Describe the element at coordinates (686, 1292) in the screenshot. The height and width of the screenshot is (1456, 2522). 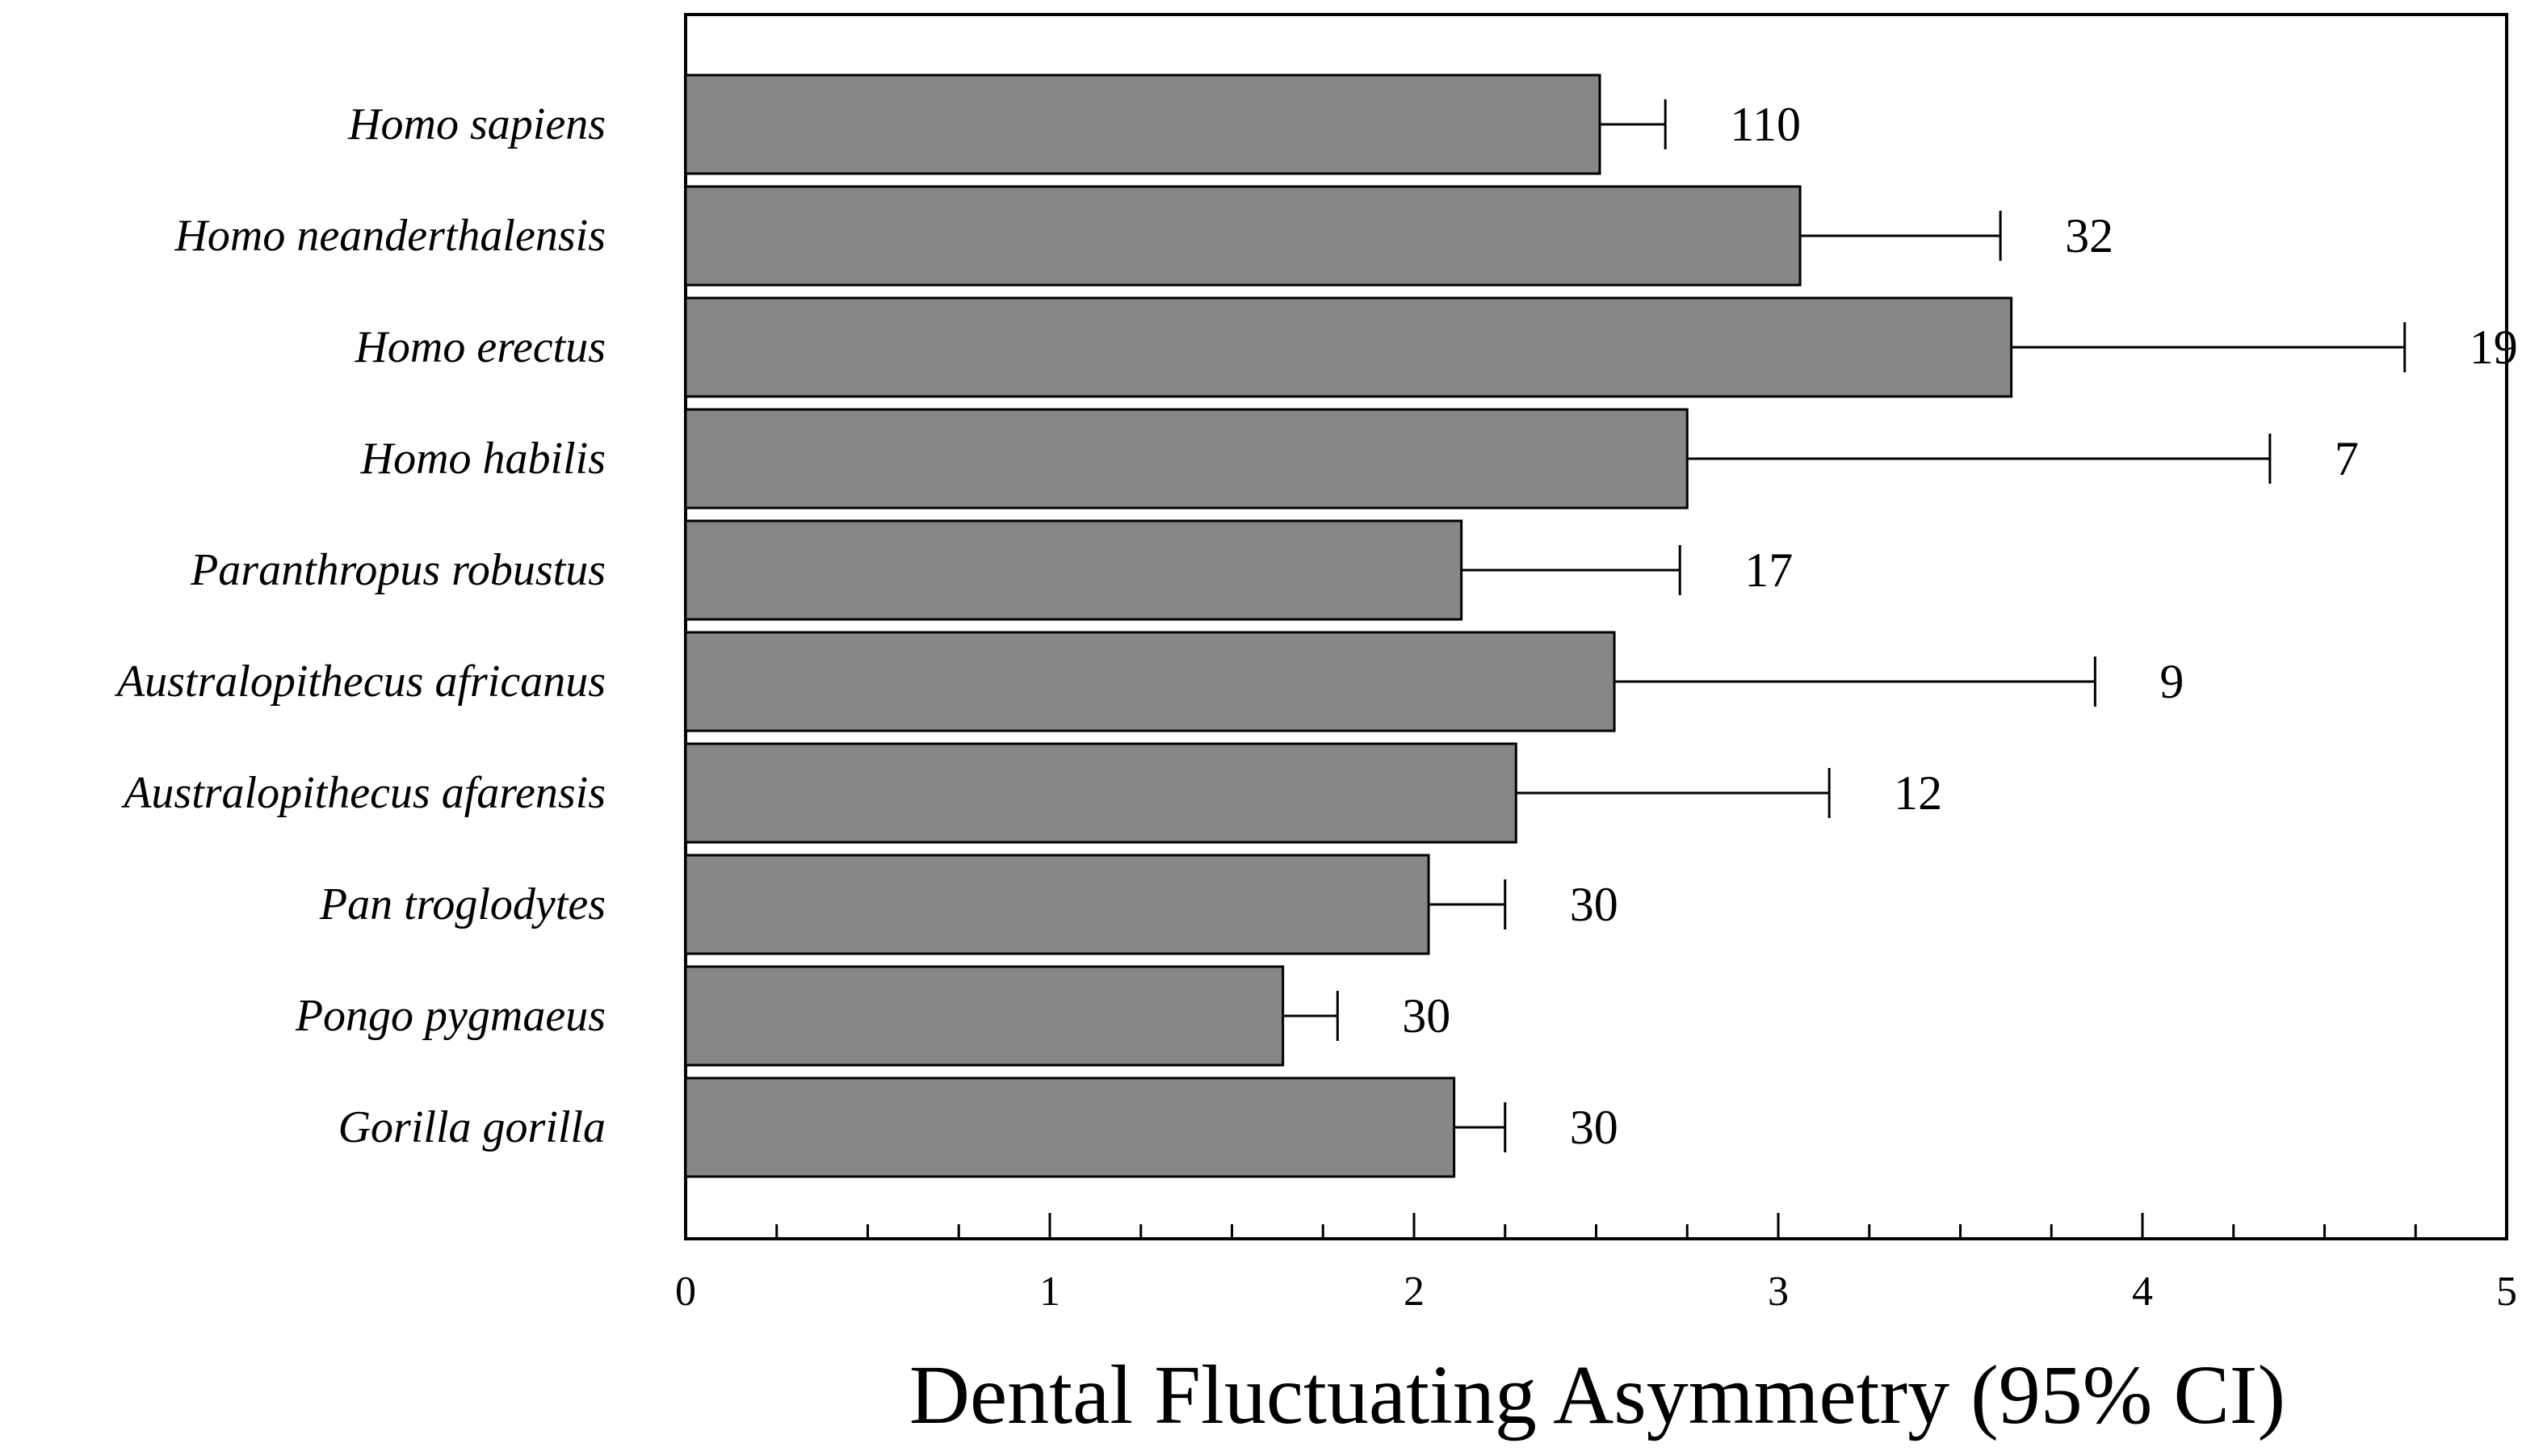
I see `x-tick-label: 0` at that location.